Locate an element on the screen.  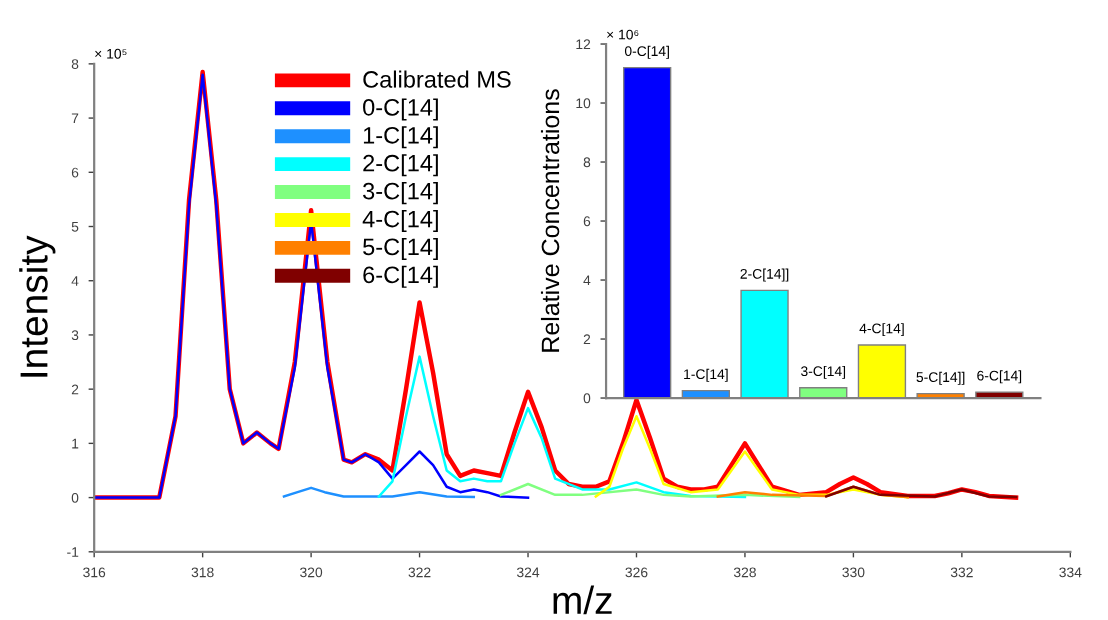
legend-label: 5-C[14] is located at coordinates (400, 248).